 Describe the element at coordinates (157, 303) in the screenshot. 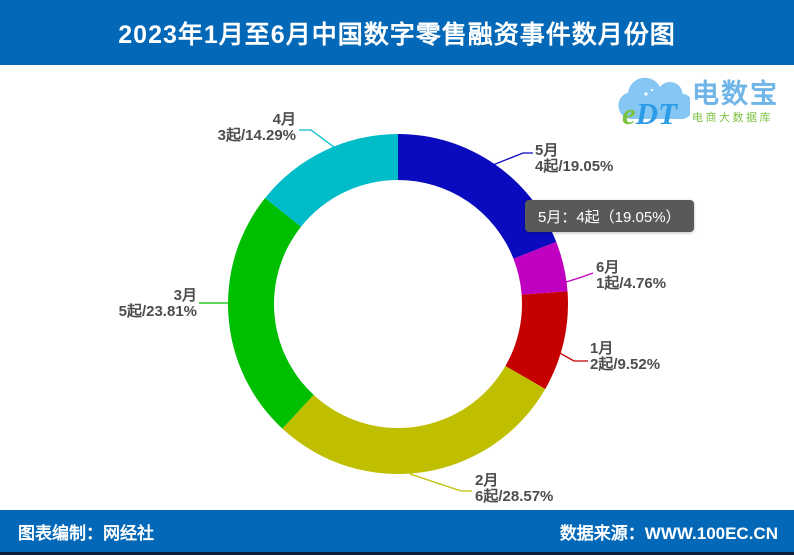

I see `slice-label-mar: 3月 5起/23.81%` at that location.